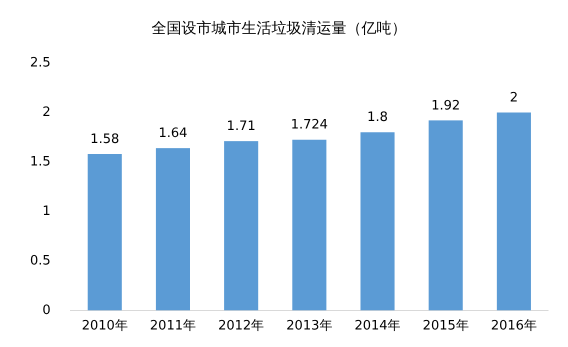 Image resolution: width=568 pixels, height=347 pixels. What do you see at coordinates (105, 326) in the screenshot?
I see `x-tick-label: 2010年` at bounding box center [105, 326].